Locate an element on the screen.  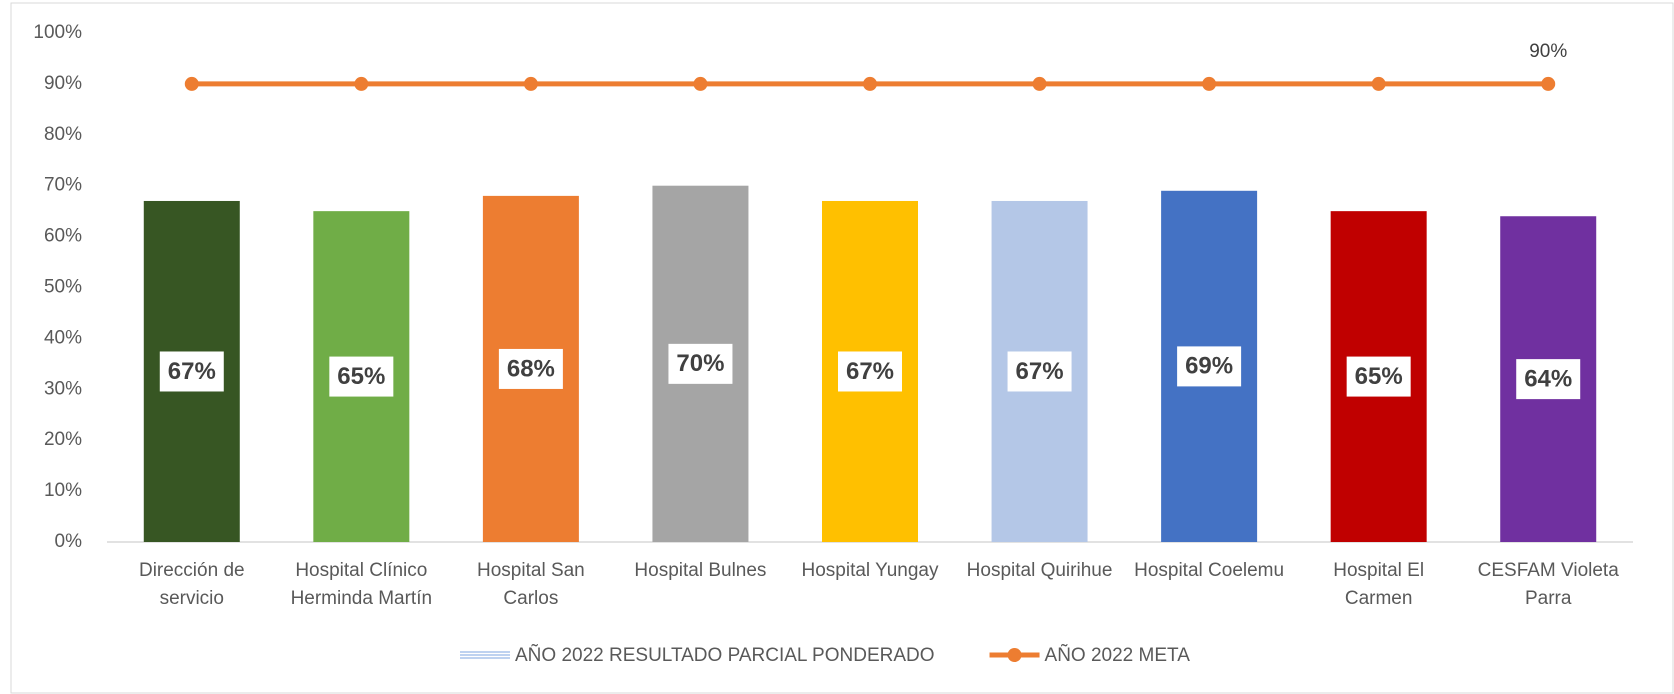
data-label: 64% is located at coordinates (1548, 378).